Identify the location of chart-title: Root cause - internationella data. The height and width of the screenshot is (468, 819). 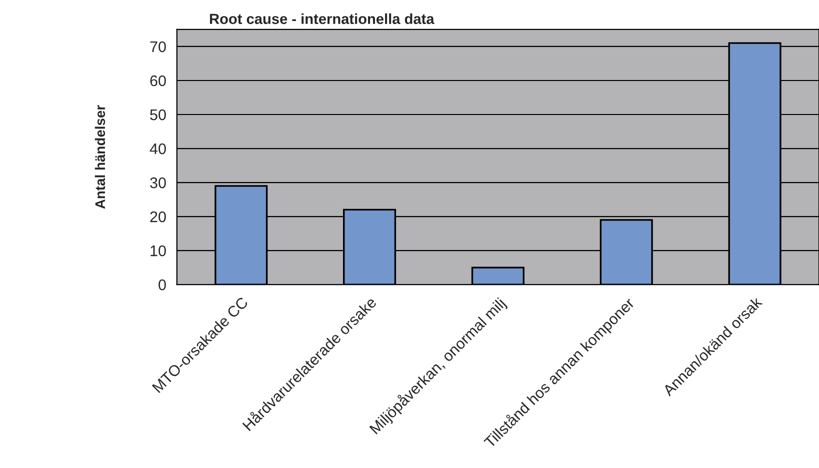
(322, 18).